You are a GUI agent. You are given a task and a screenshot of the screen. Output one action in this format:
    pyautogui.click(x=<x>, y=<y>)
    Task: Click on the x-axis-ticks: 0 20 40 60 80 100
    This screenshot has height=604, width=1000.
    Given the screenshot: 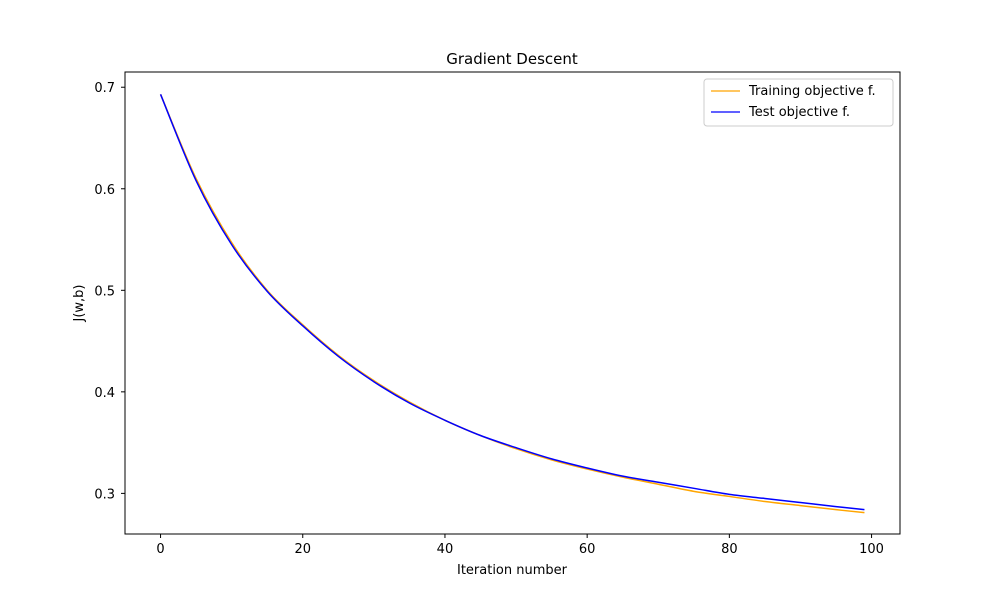 What is the action you would take?
    pyautogui.click(x=520, y=545)
    